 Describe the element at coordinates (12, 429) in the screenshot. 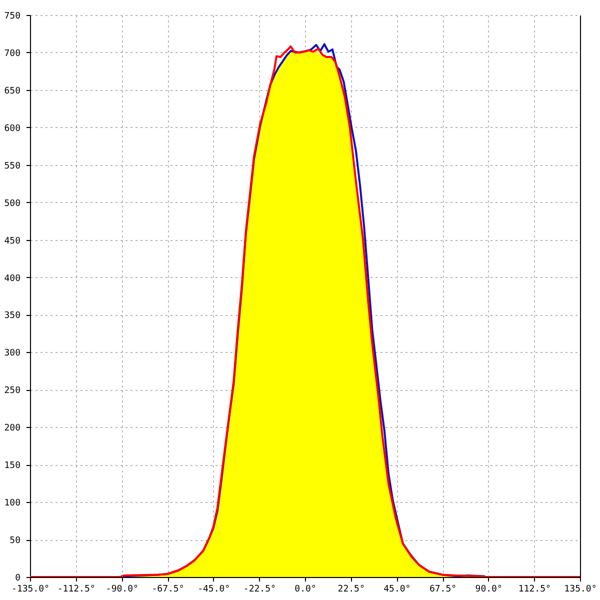

I see `y-tick-label: 200` at that location.